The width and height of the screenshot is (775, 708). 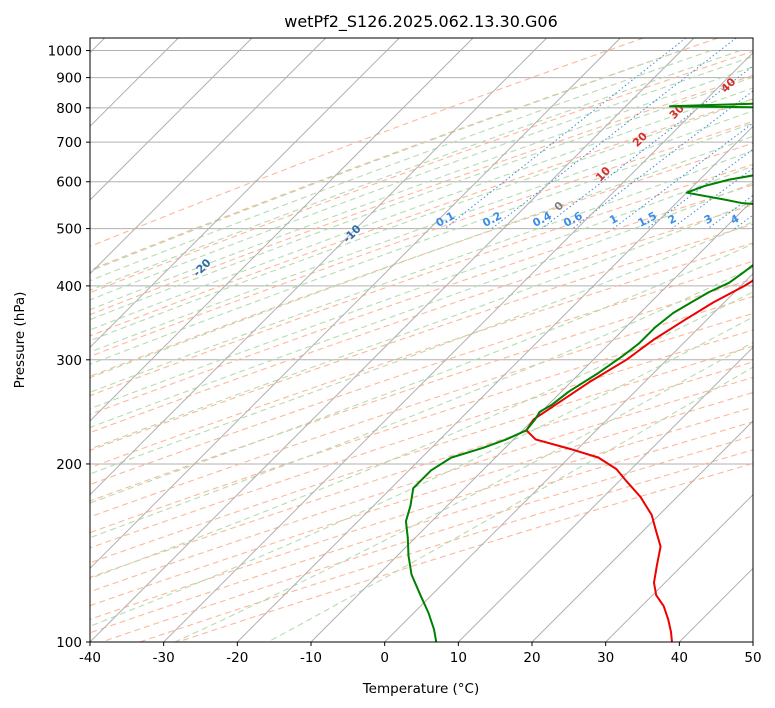 What do you see at coordinates (69, 361) in the screenshot?
I see `y-tick-label: 300` at bounding box center [69, 361].